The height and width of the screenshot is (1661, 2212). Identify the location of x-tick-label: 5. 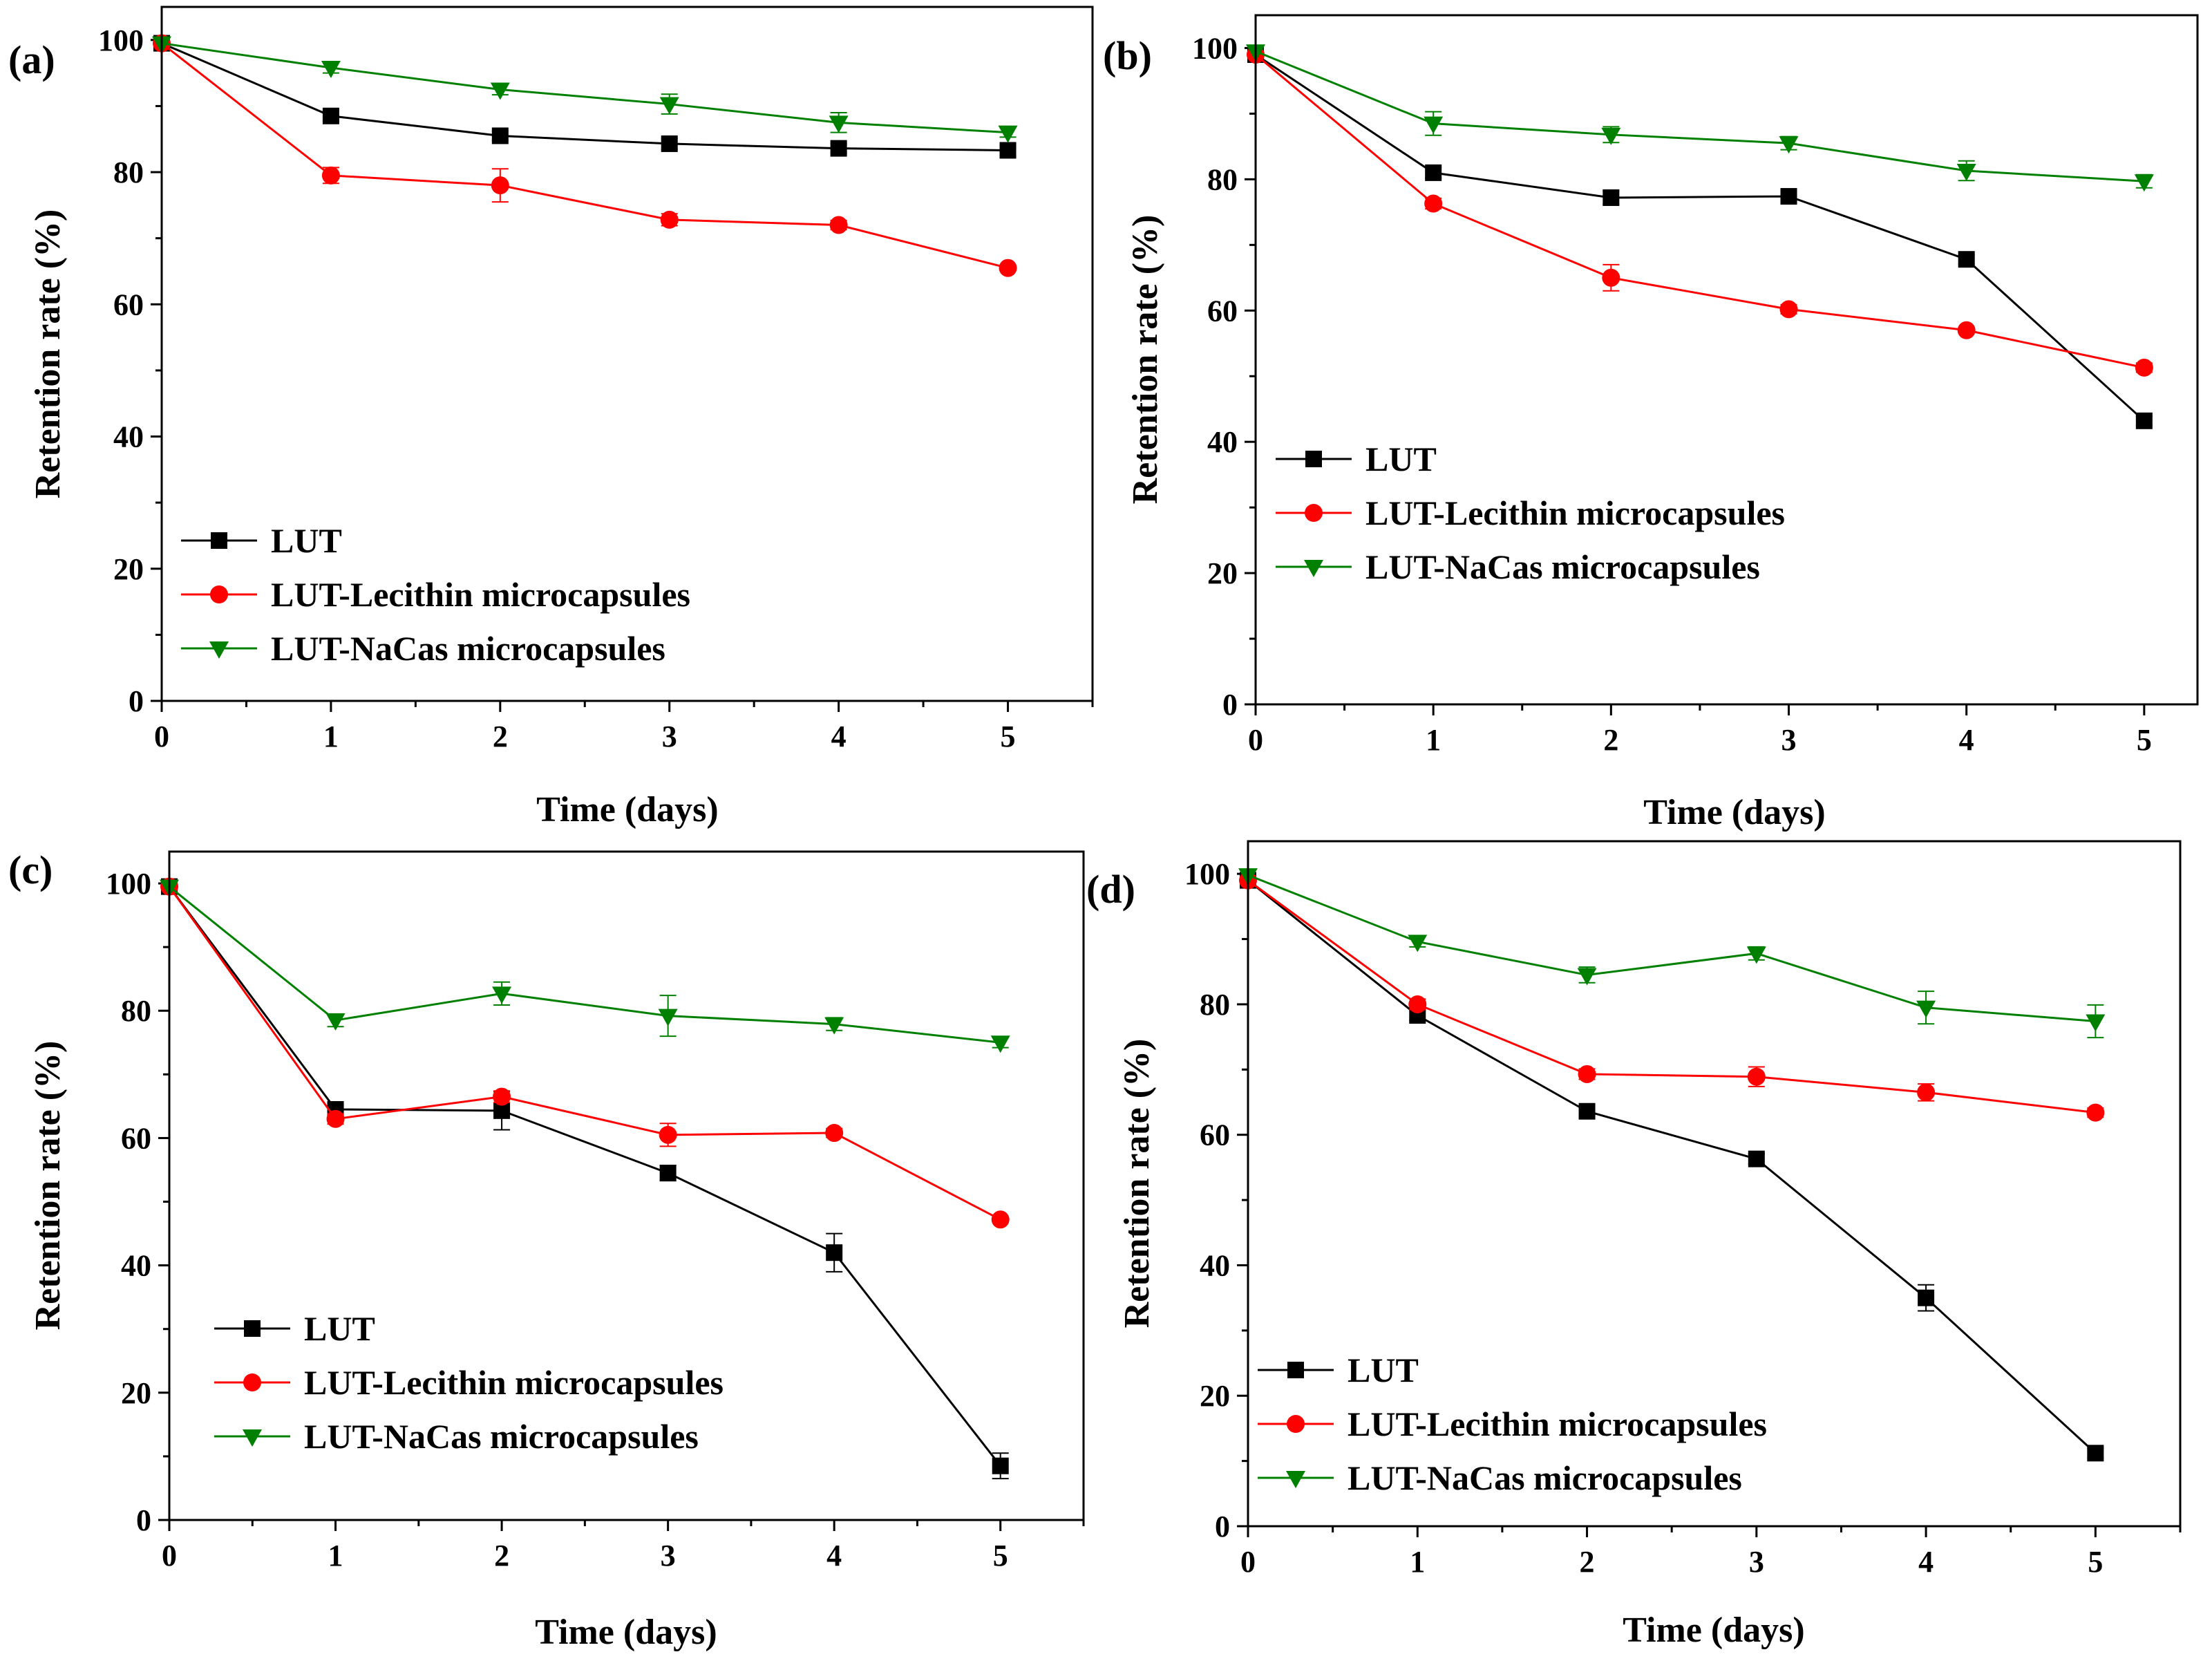
(1008, 737).